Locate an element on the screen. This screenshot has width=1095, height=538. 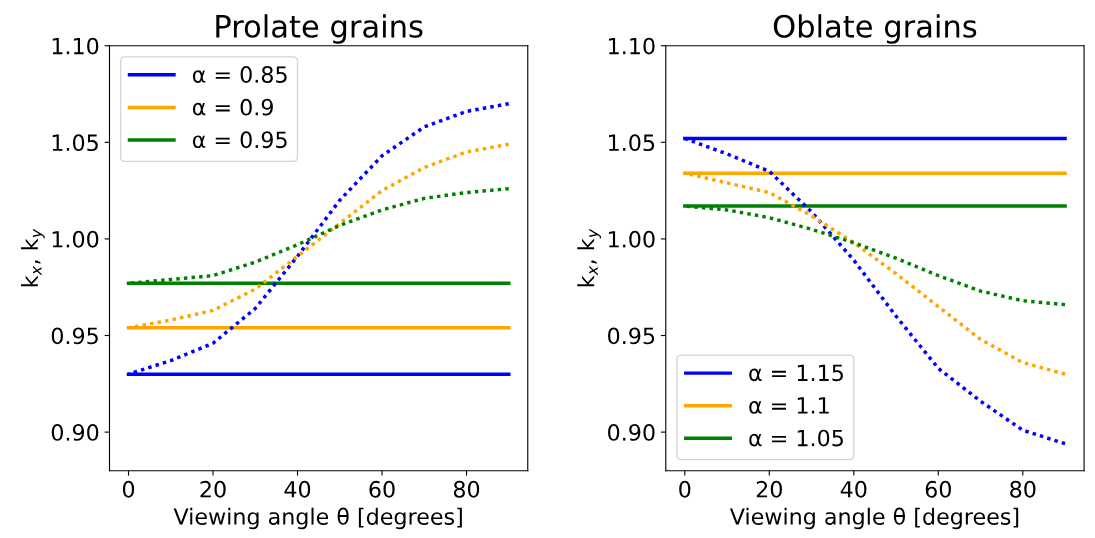
legend-label: α = 1.1 is located at coordinates (789, 405).